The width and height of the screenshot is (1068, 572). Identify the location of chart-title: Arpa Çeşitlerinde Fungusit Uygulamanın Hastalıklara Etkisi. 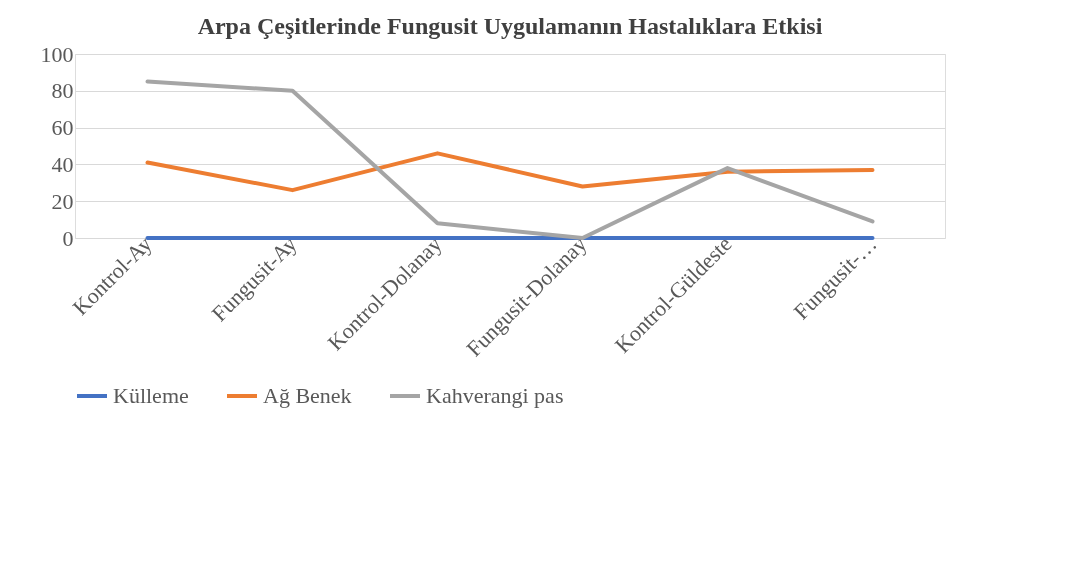
(510, 26).